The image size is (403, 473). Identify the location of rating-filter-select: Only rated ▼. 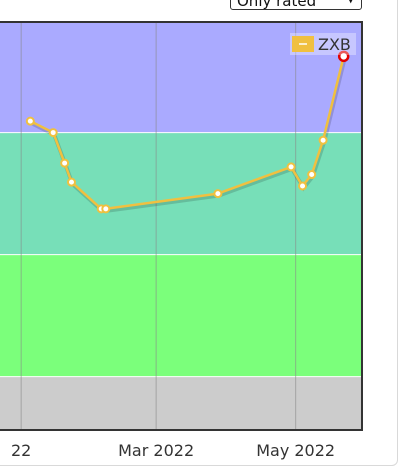
(296, 5).